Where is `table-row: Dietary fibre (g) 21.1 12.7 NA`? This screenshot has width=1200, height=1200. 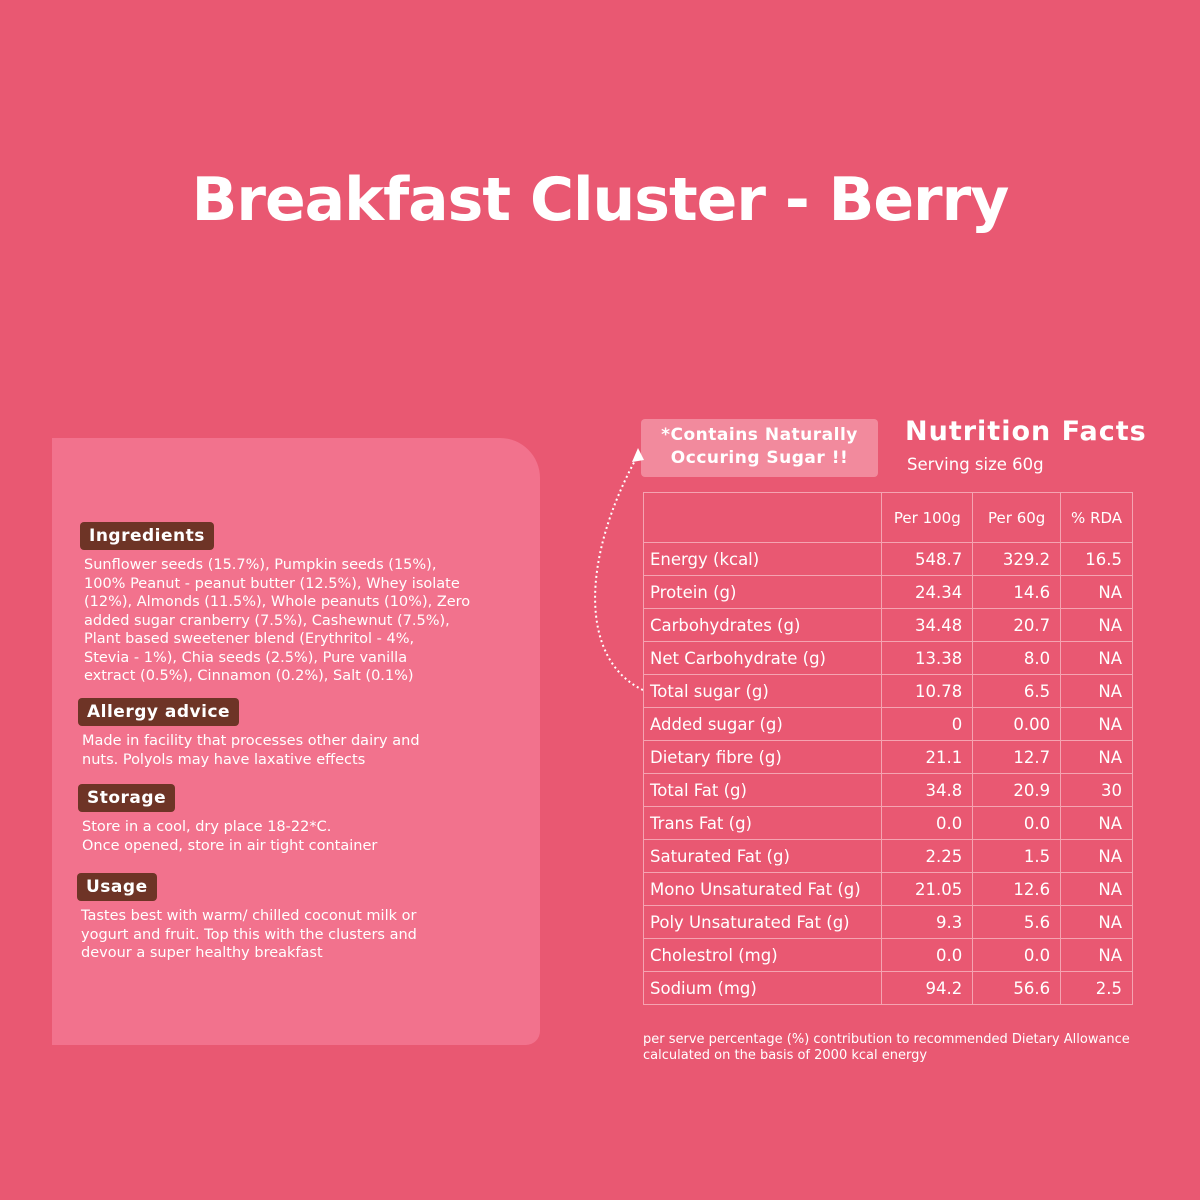 table-row: Dietary fibre (g) 21.1 12.7 NA is located at coordinates (887, 757).